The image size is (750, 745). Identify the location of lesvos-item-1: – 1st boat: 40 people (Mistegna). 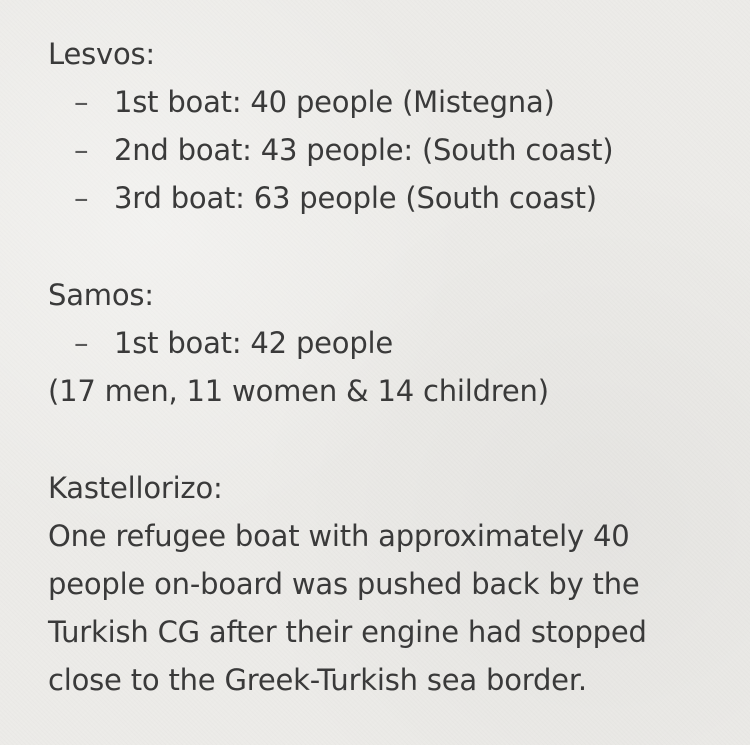
(388, 102).